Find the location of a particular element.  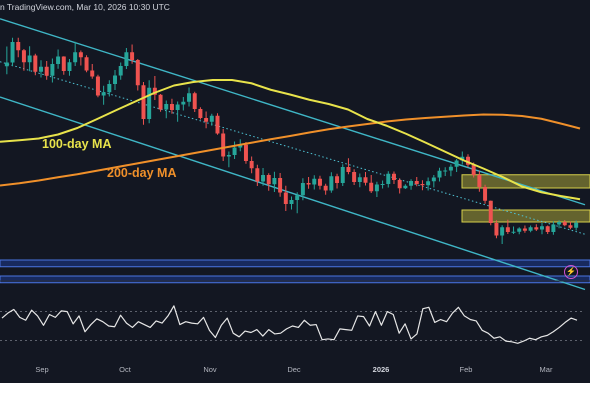

x-tick-label: Feb is located at coordinates (466, 369).